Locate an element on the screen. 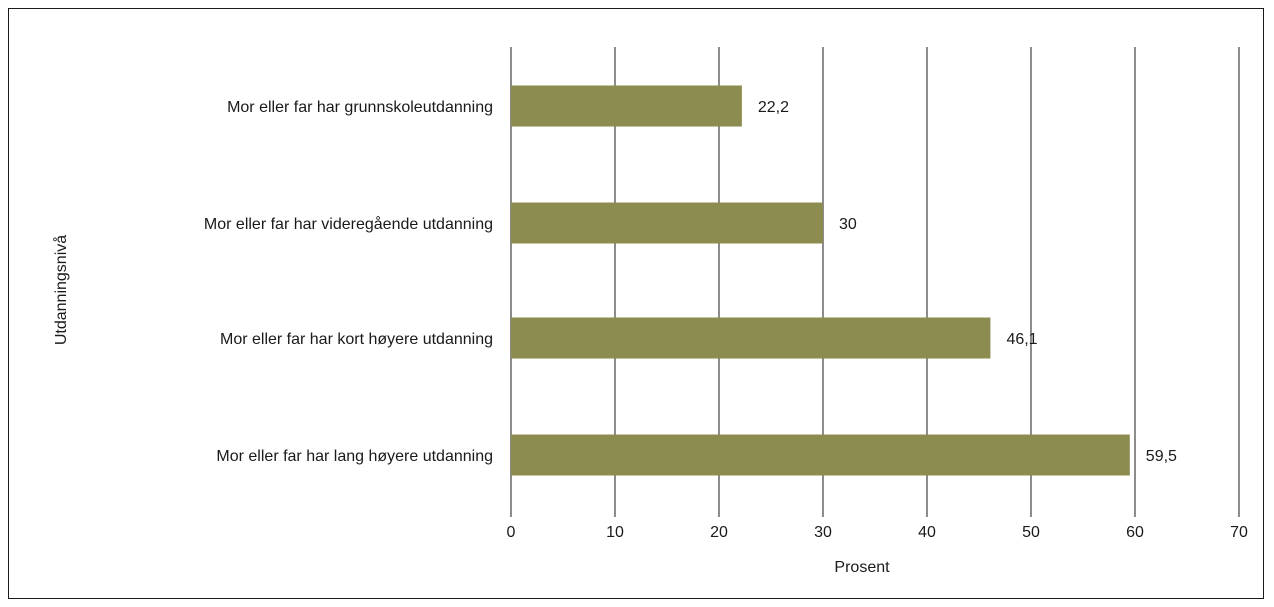 The height and width of the screenshot is (607, 1274). data-label: 59,5 is located at coordinates (1161, 456).